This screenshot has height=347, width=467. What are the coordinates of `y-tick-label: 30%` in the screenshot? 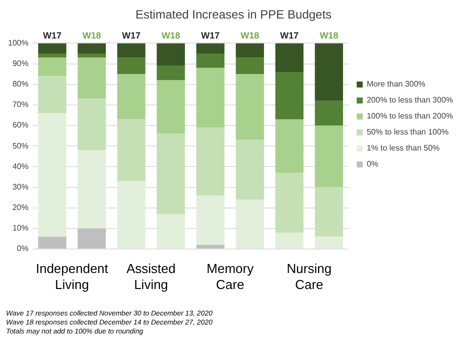 It's located at (20, 187).